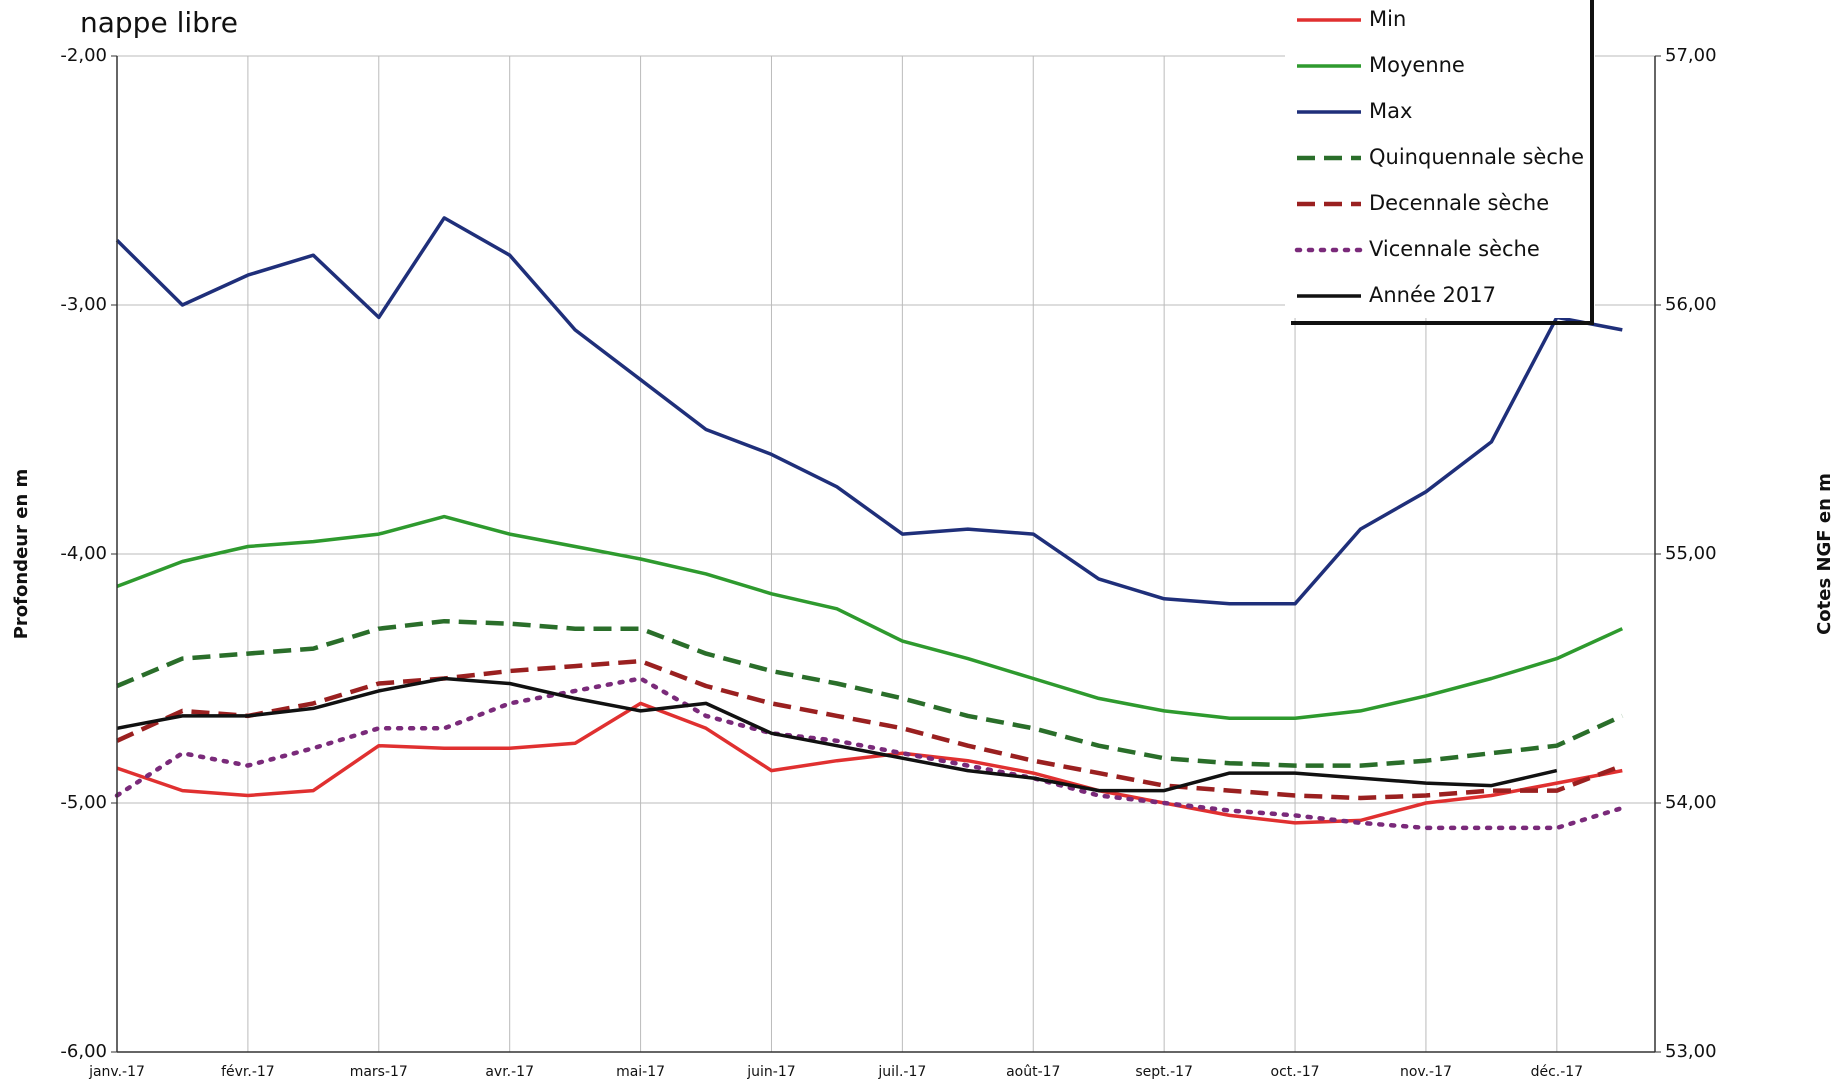 The height and width of the screenshot is (1088, 1840). What do you see at coordinates (83, 553) in the screenshot?
I see `y-tick-label: -4,00` at bounding box center [83, 553].